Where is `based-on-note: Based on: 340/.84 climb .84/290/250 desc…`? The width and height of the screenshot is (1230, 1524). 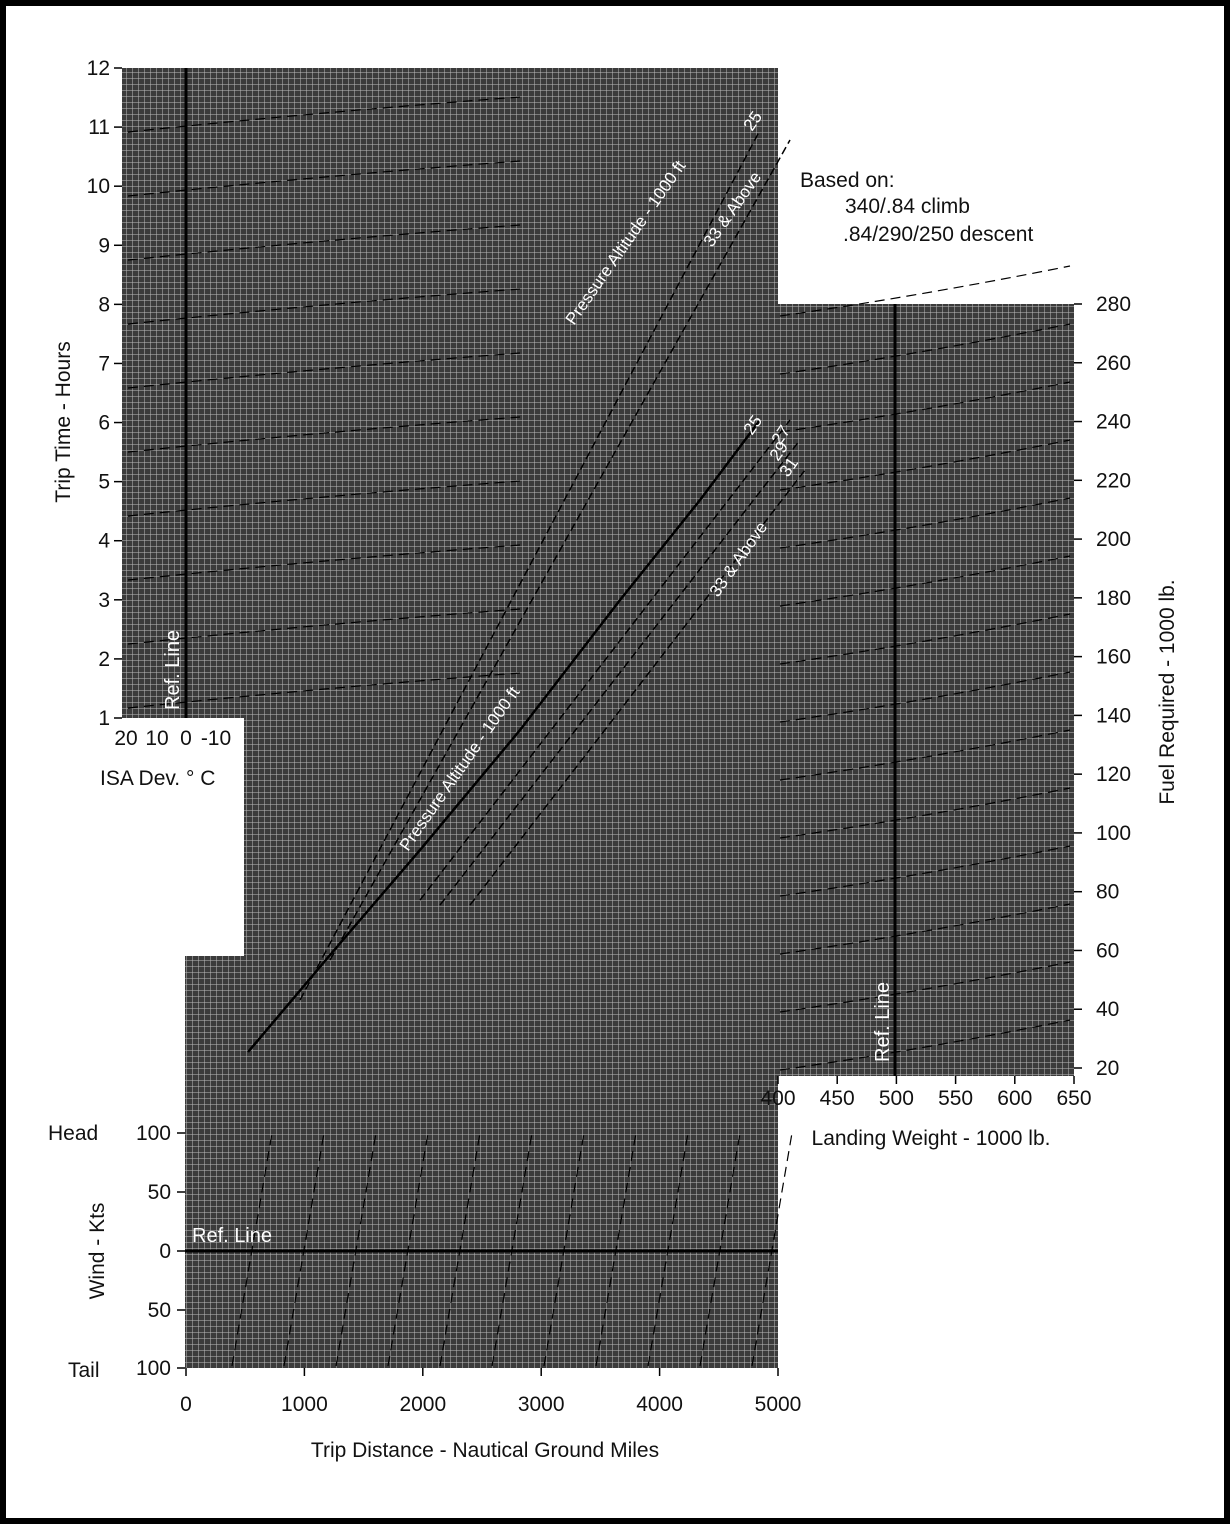 based-on-note: Based on: 340/.84 climb .84/290/250 desc… is located at coordinates (916, 207).